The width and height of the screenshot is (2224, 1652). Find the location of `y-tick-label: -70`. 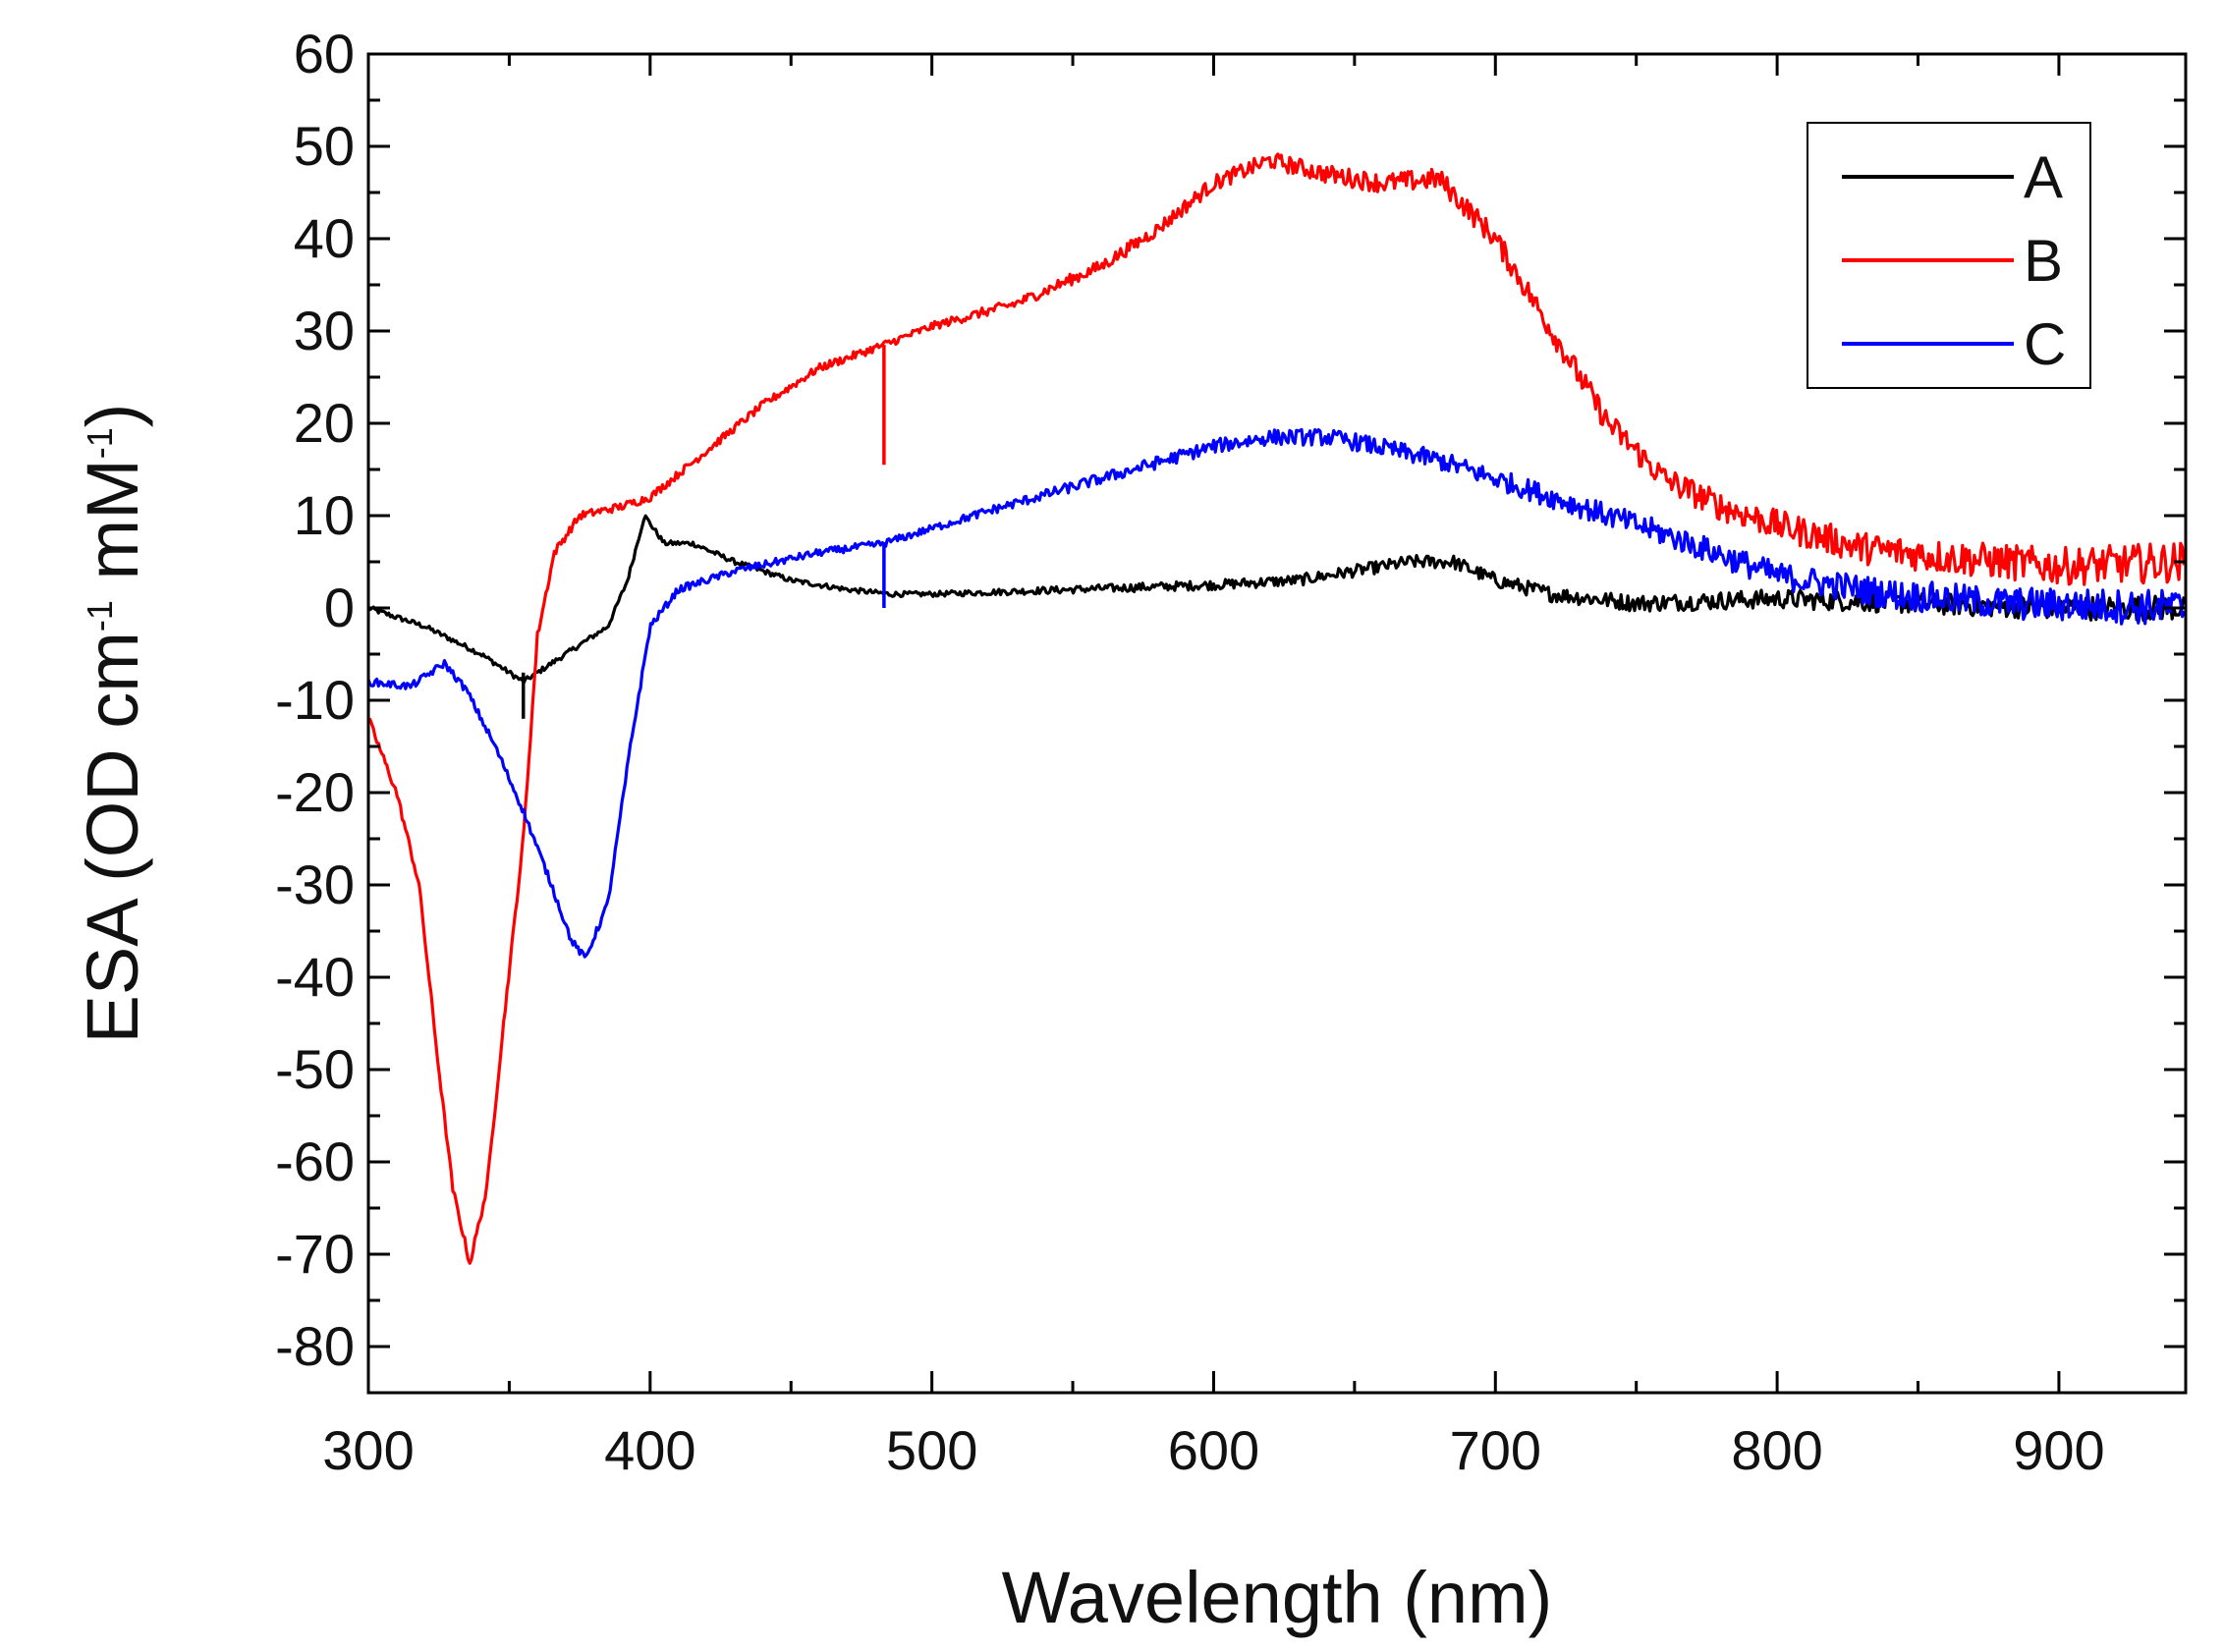

y-tick-label: -70 is located at coordinates (315, 1254).